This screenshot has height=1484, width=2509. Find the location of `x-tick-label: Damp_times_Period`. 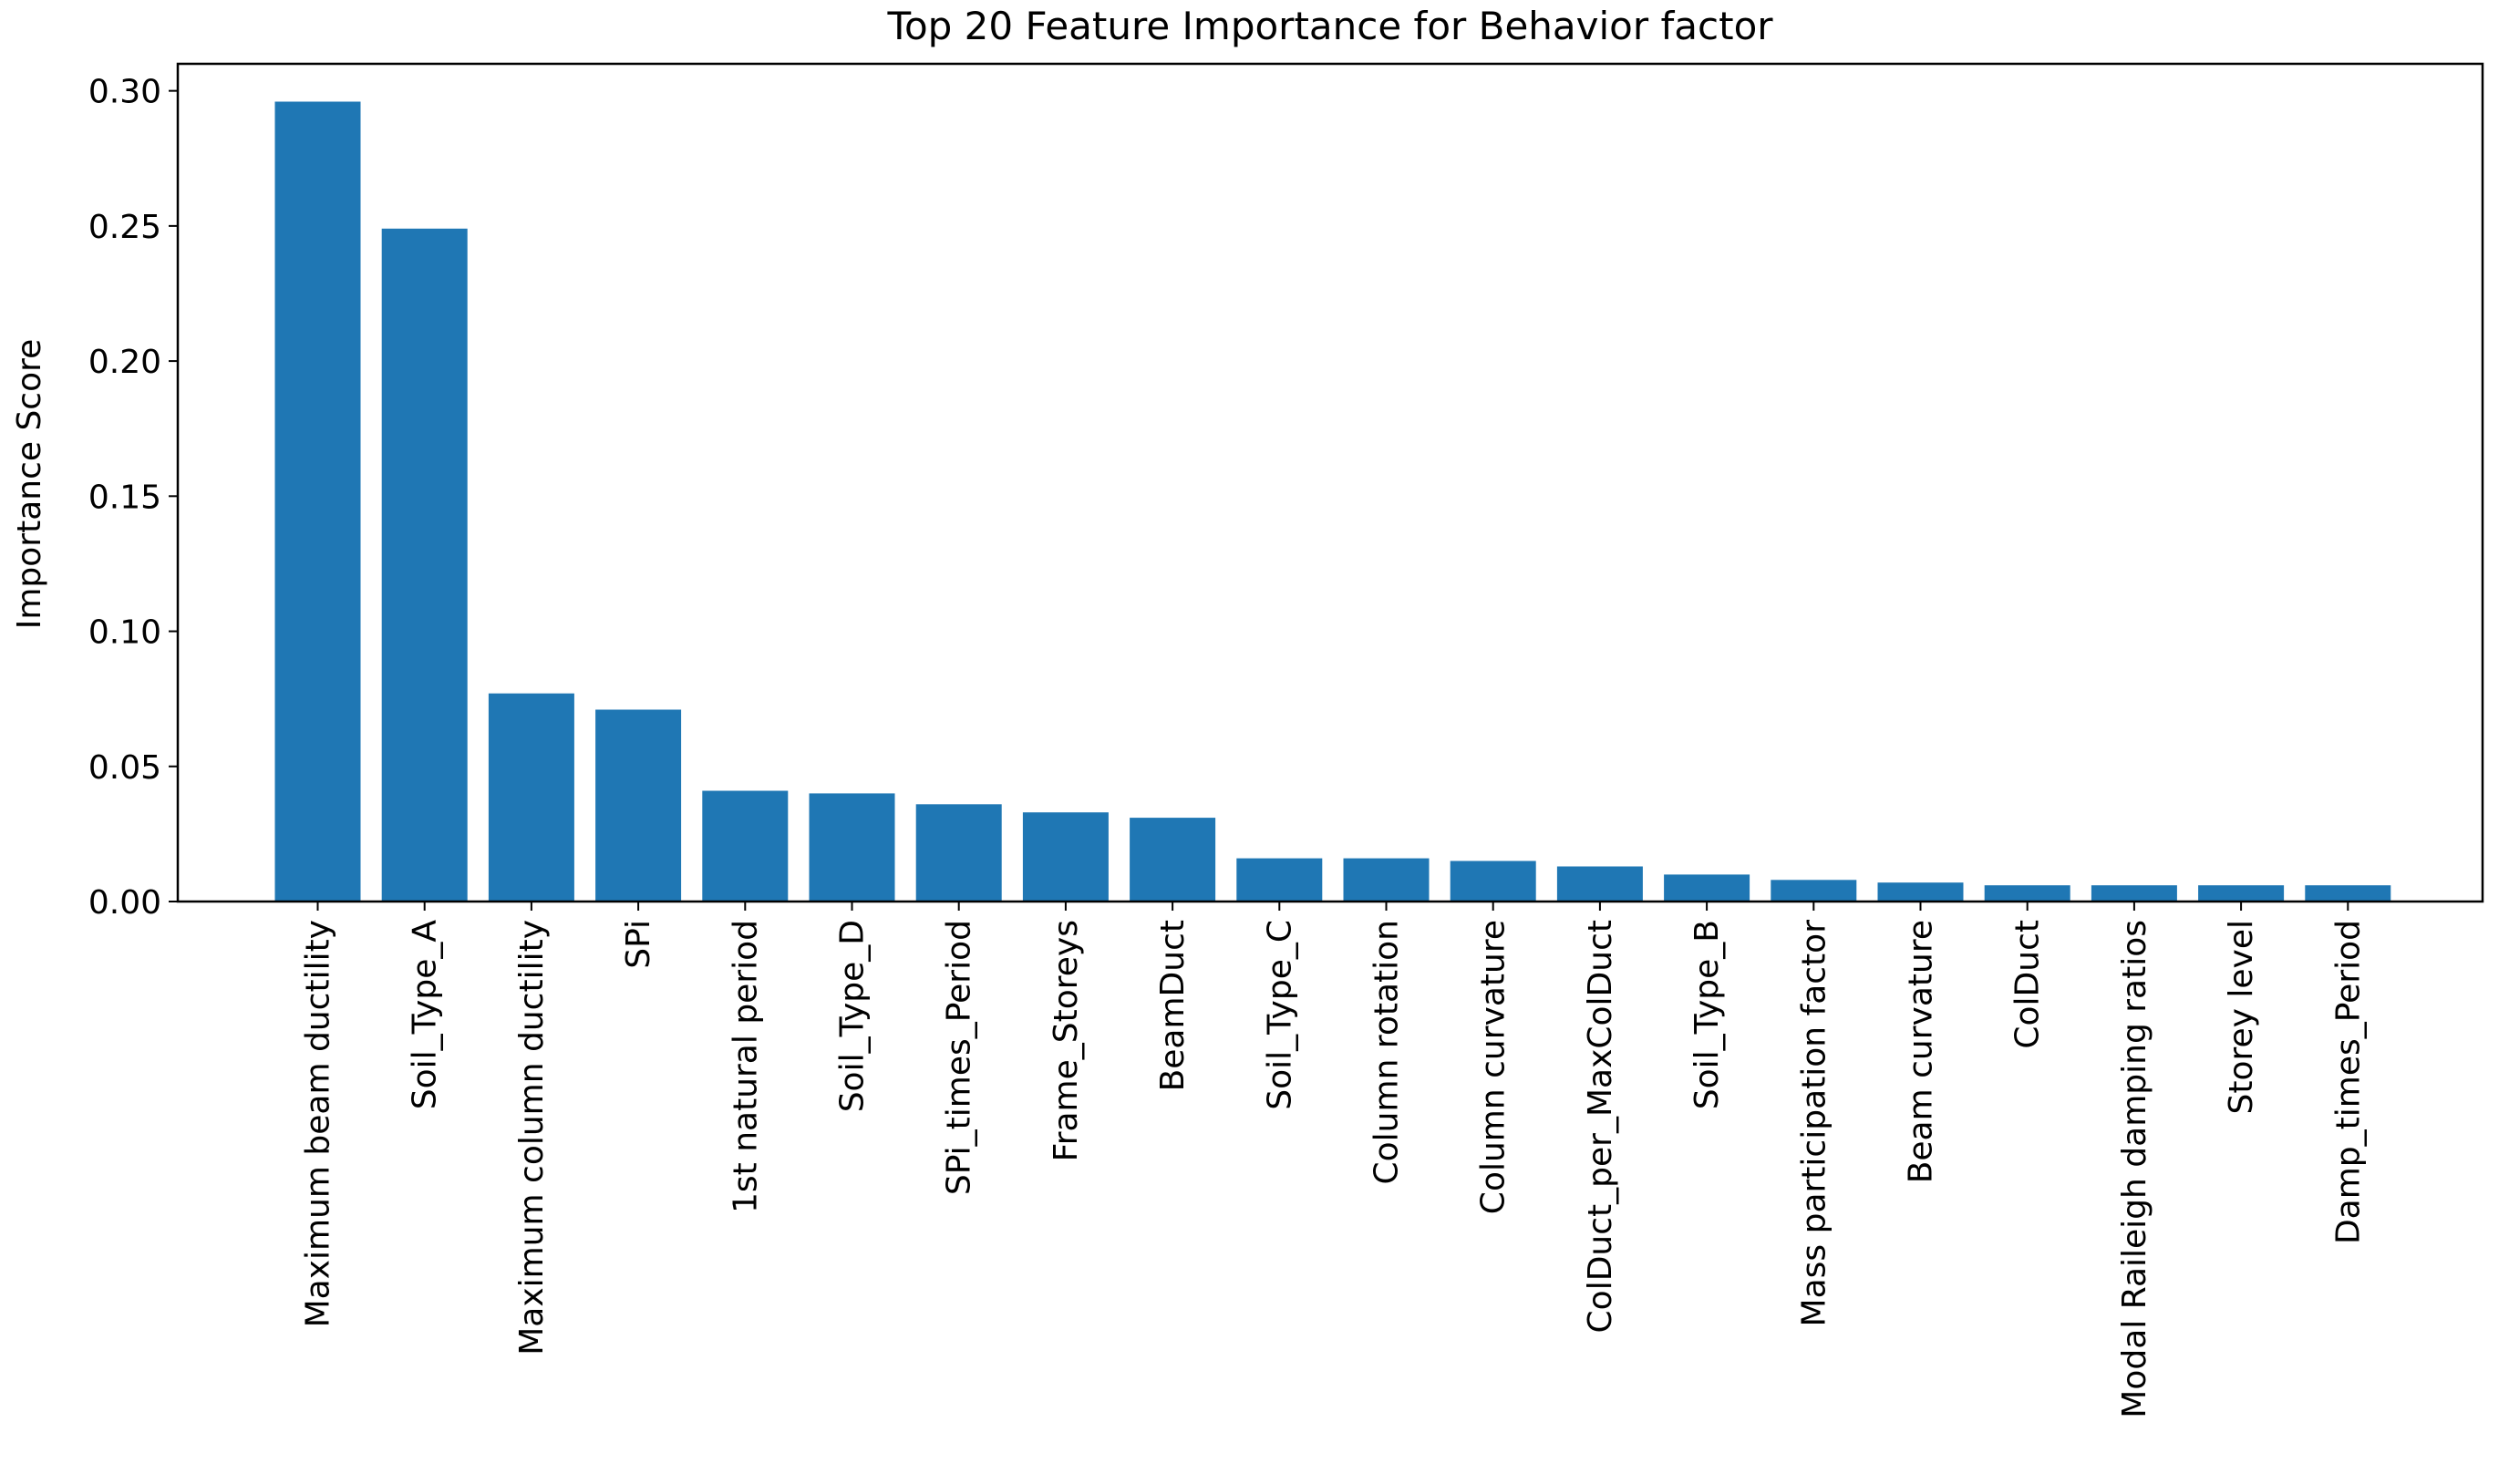

x-tick-label: Damp_times_Period is located at coordinates (2348, 1082).